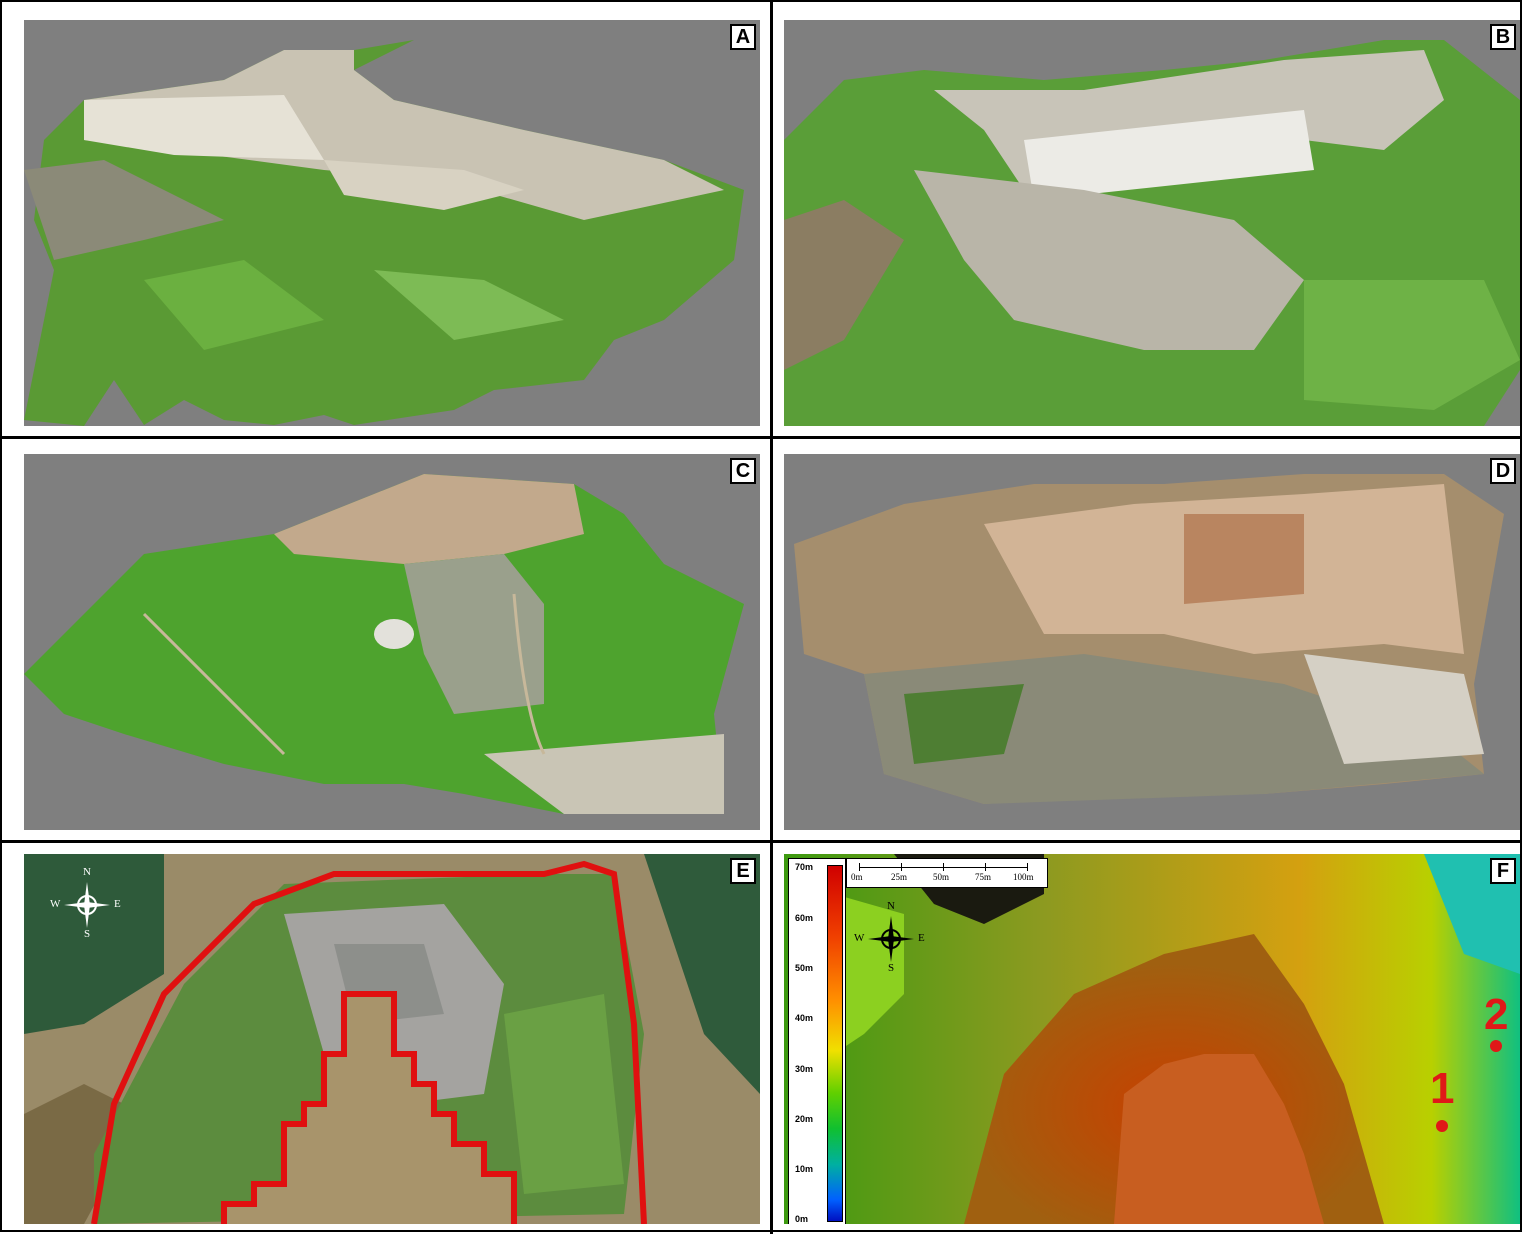 The height and width of the screenshot is (1234, 1522). What do you see at coordinates (743, 37) in the screenshot?
I see `panel-label-a: A` at bounding box center [743, 37].